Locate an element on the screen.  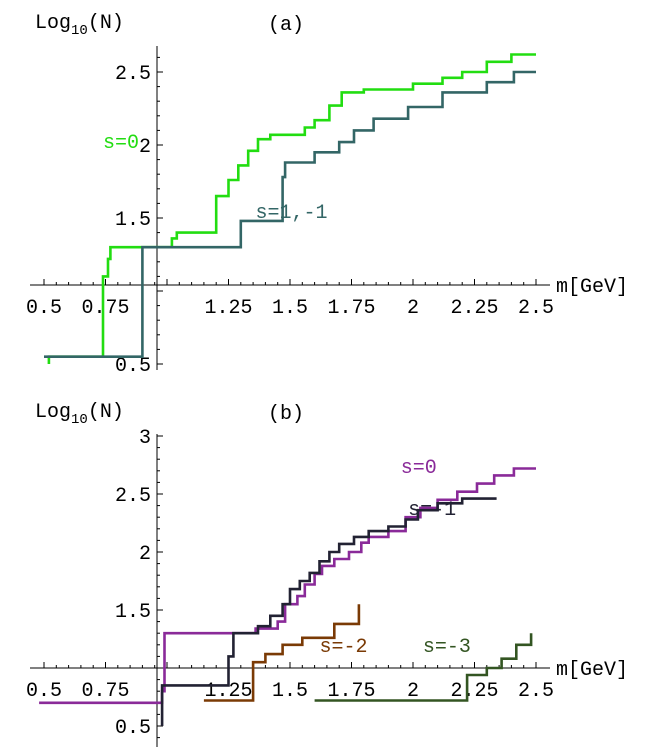
series-label-s-1-1: s=1,-1 is located at coordinates (292, 213).